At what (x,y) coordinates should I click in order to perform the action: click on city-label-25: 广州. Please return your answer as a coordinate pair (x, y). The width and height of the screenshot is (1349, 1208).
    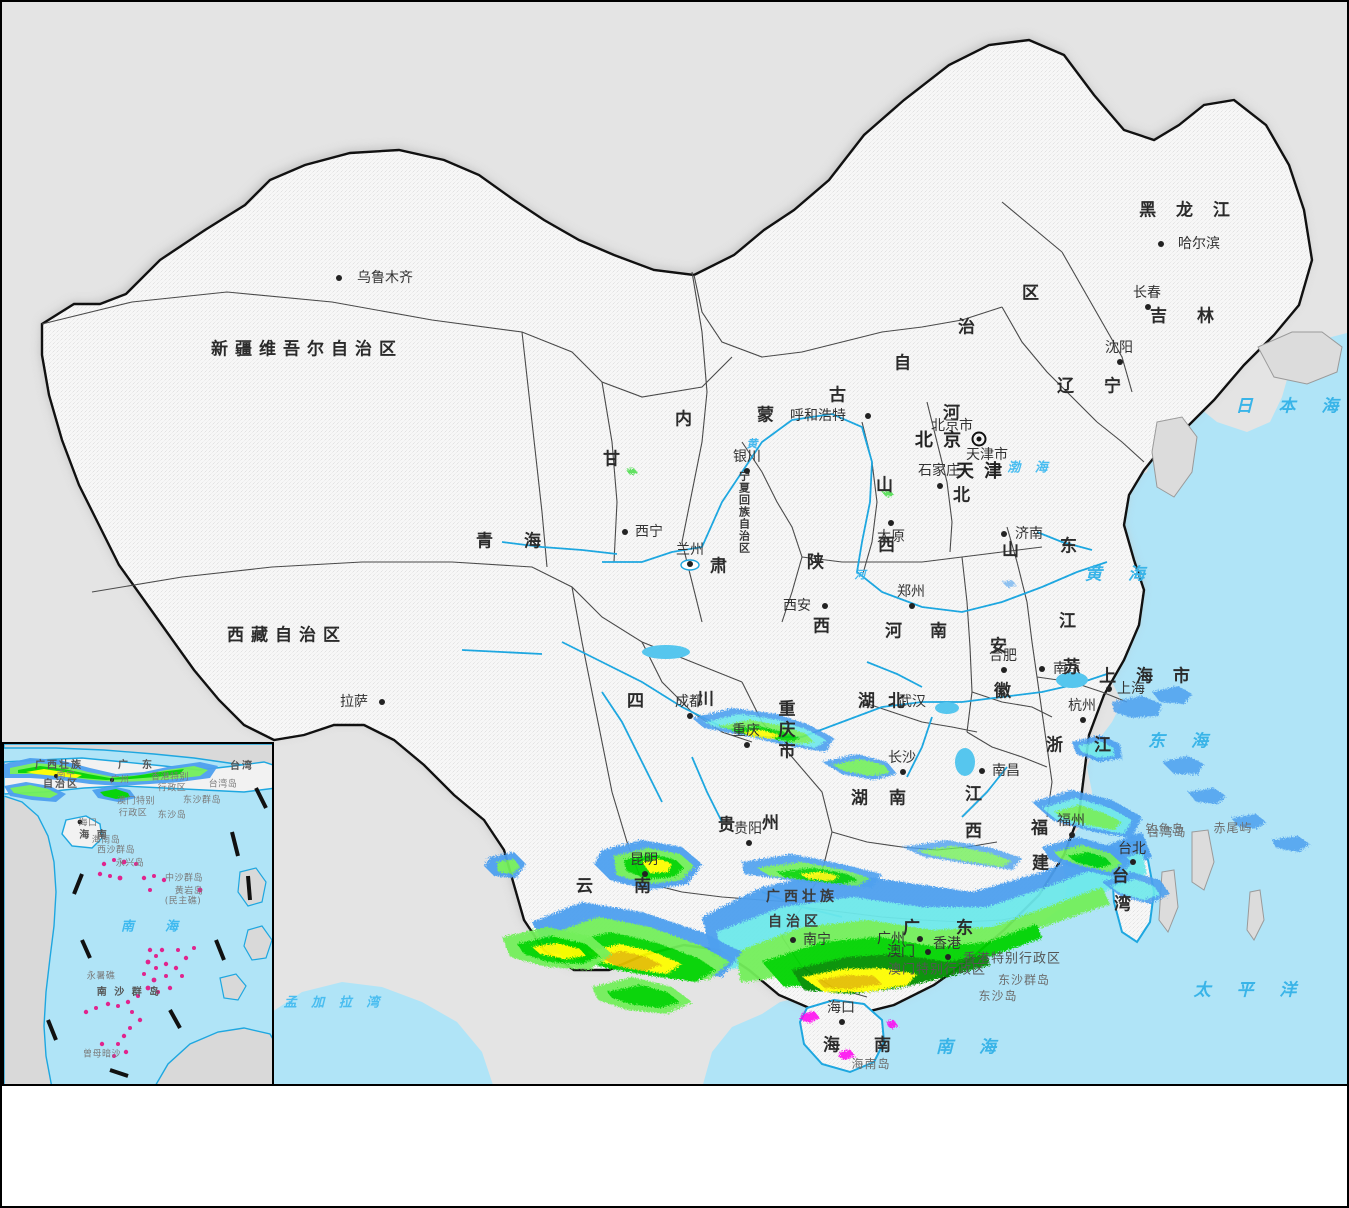
    Looking at the image, I should click on (891, 939).